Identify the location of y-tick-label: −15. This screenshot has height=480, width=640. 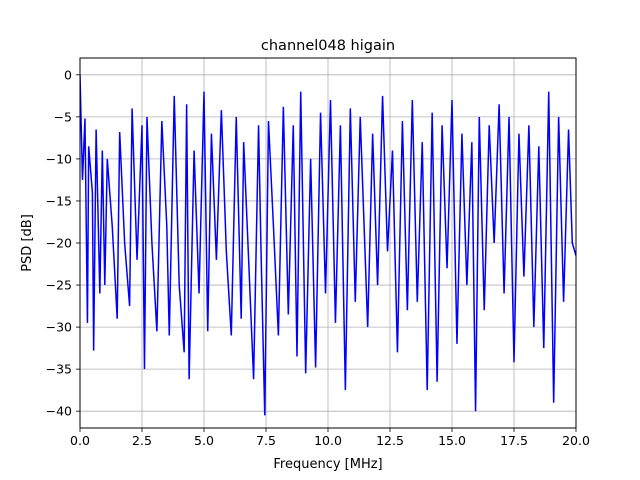
(59, 200).